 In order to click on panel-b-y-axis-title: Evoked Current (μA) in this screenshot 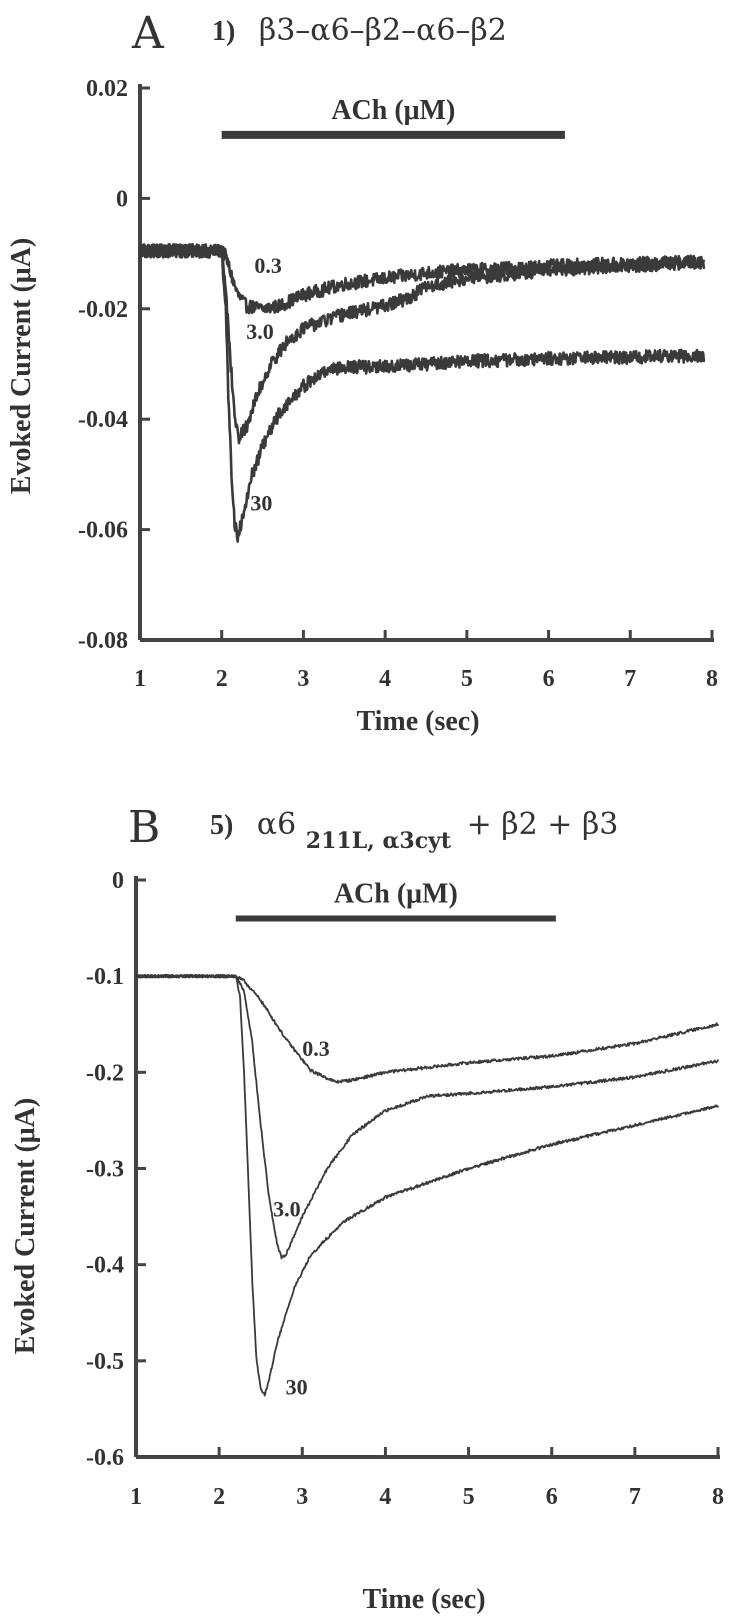, I will do `click(25, 1226)`.